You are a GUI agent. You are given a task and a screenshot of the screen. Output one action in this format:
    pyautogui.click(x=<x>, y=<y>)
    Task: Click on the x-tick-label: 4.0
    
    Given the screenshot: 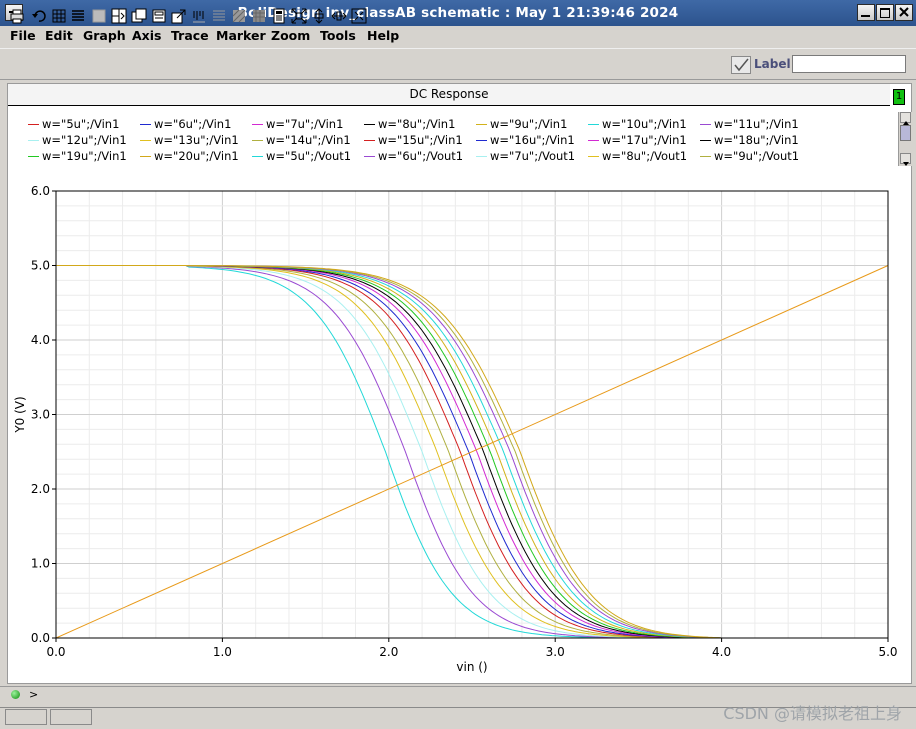 What is the action you would take?
    pyautogui.click(x=721, y=652)
    